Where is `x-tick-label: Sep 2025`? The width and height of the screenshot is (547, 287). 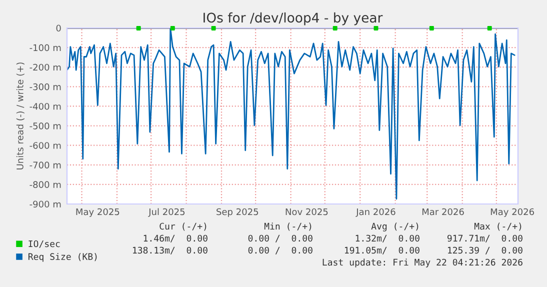 x-tick-label: Sep 2025 is located at coordinates (237, 212).